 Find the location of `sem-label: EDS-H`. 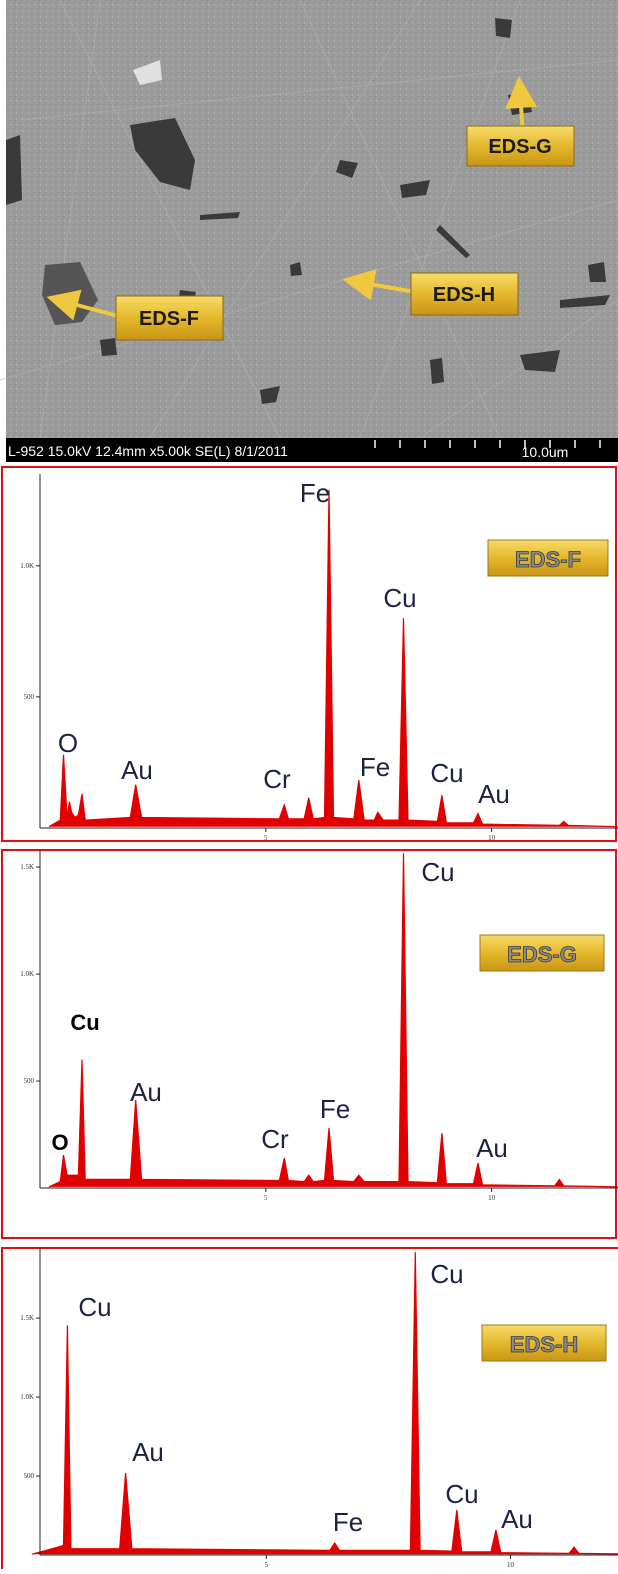

sem-label: EDS-H is located at coordinates (464, 295).